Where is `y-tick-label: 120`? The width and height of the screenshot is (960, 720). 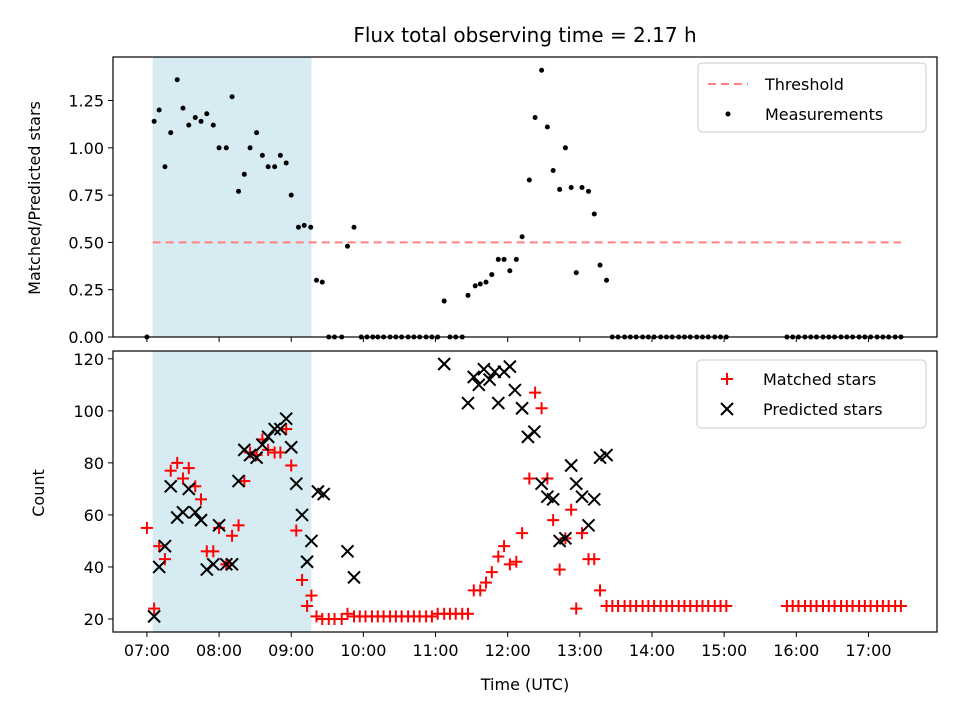 y-tick-label: 120 is located at coordinates (88, 359).